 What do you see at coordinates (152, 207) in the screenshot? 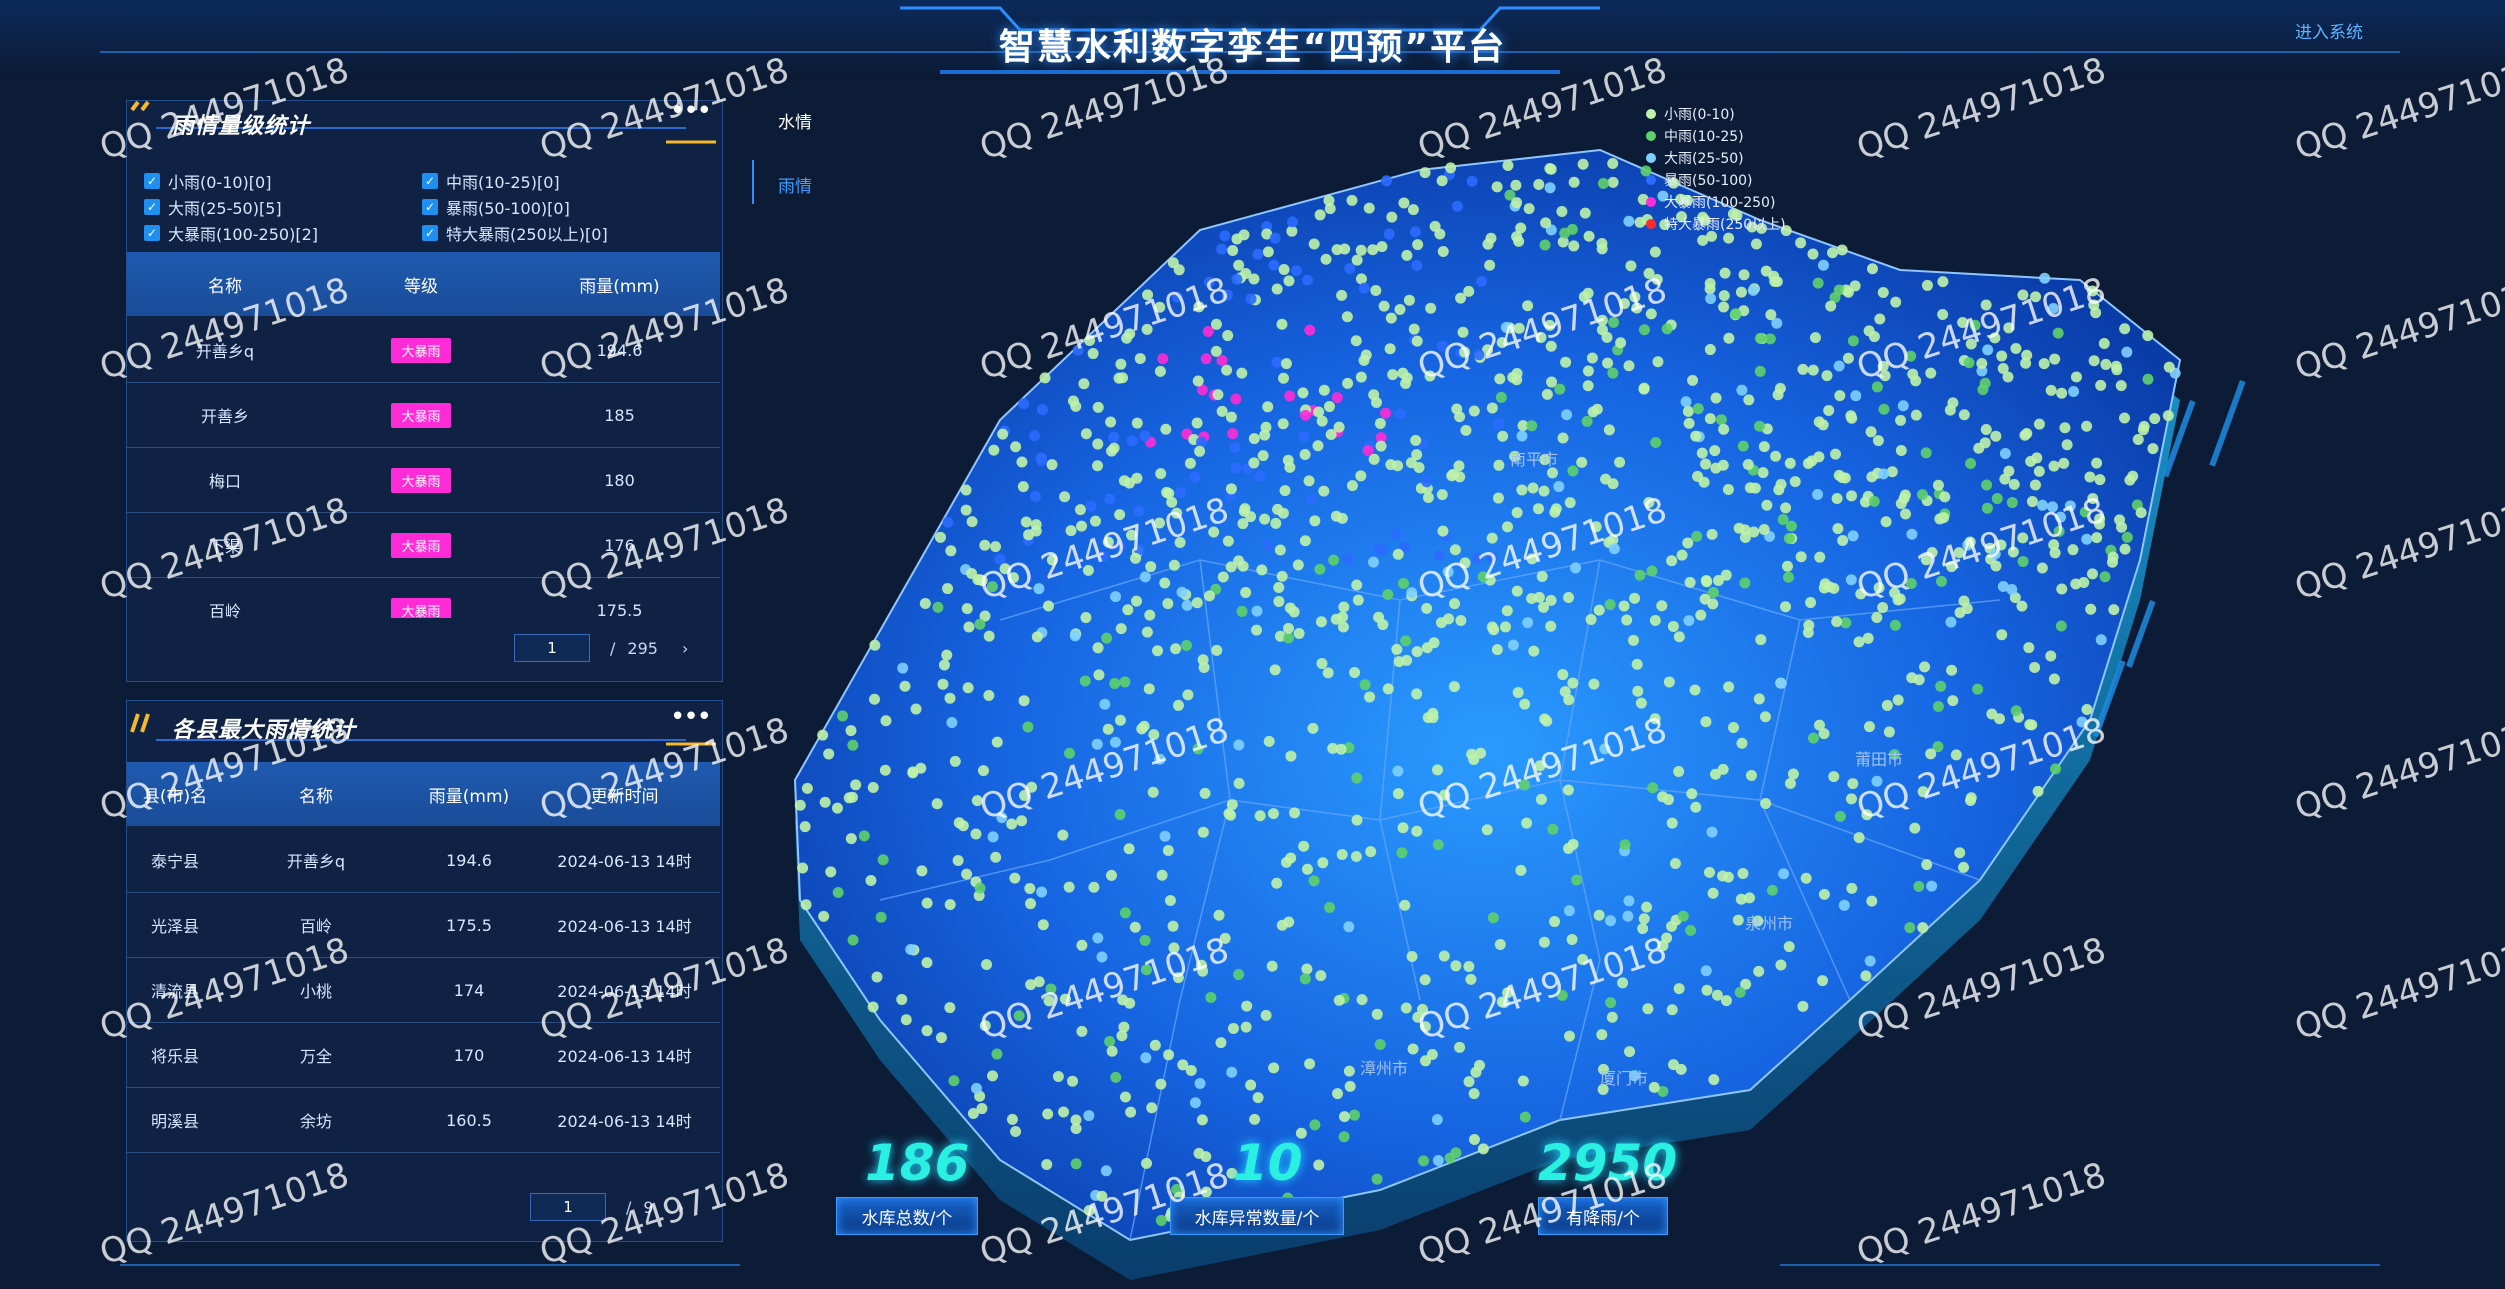
I see `checkbox-icon: ✓` at bounding box center [152, 207].